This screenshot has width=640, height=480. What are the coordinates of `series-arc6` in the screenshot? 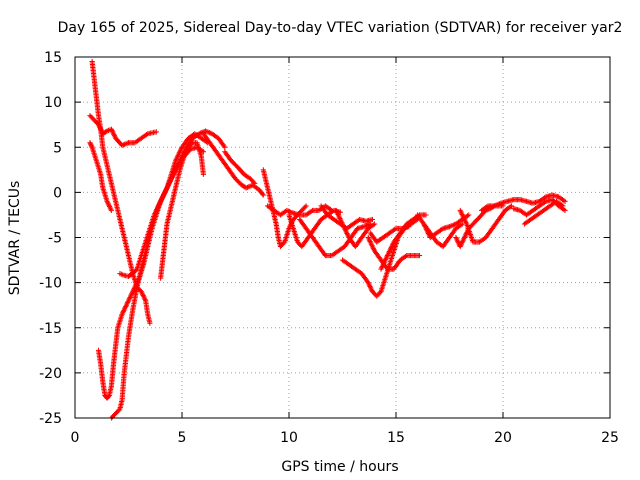 It's located at (172, 203).